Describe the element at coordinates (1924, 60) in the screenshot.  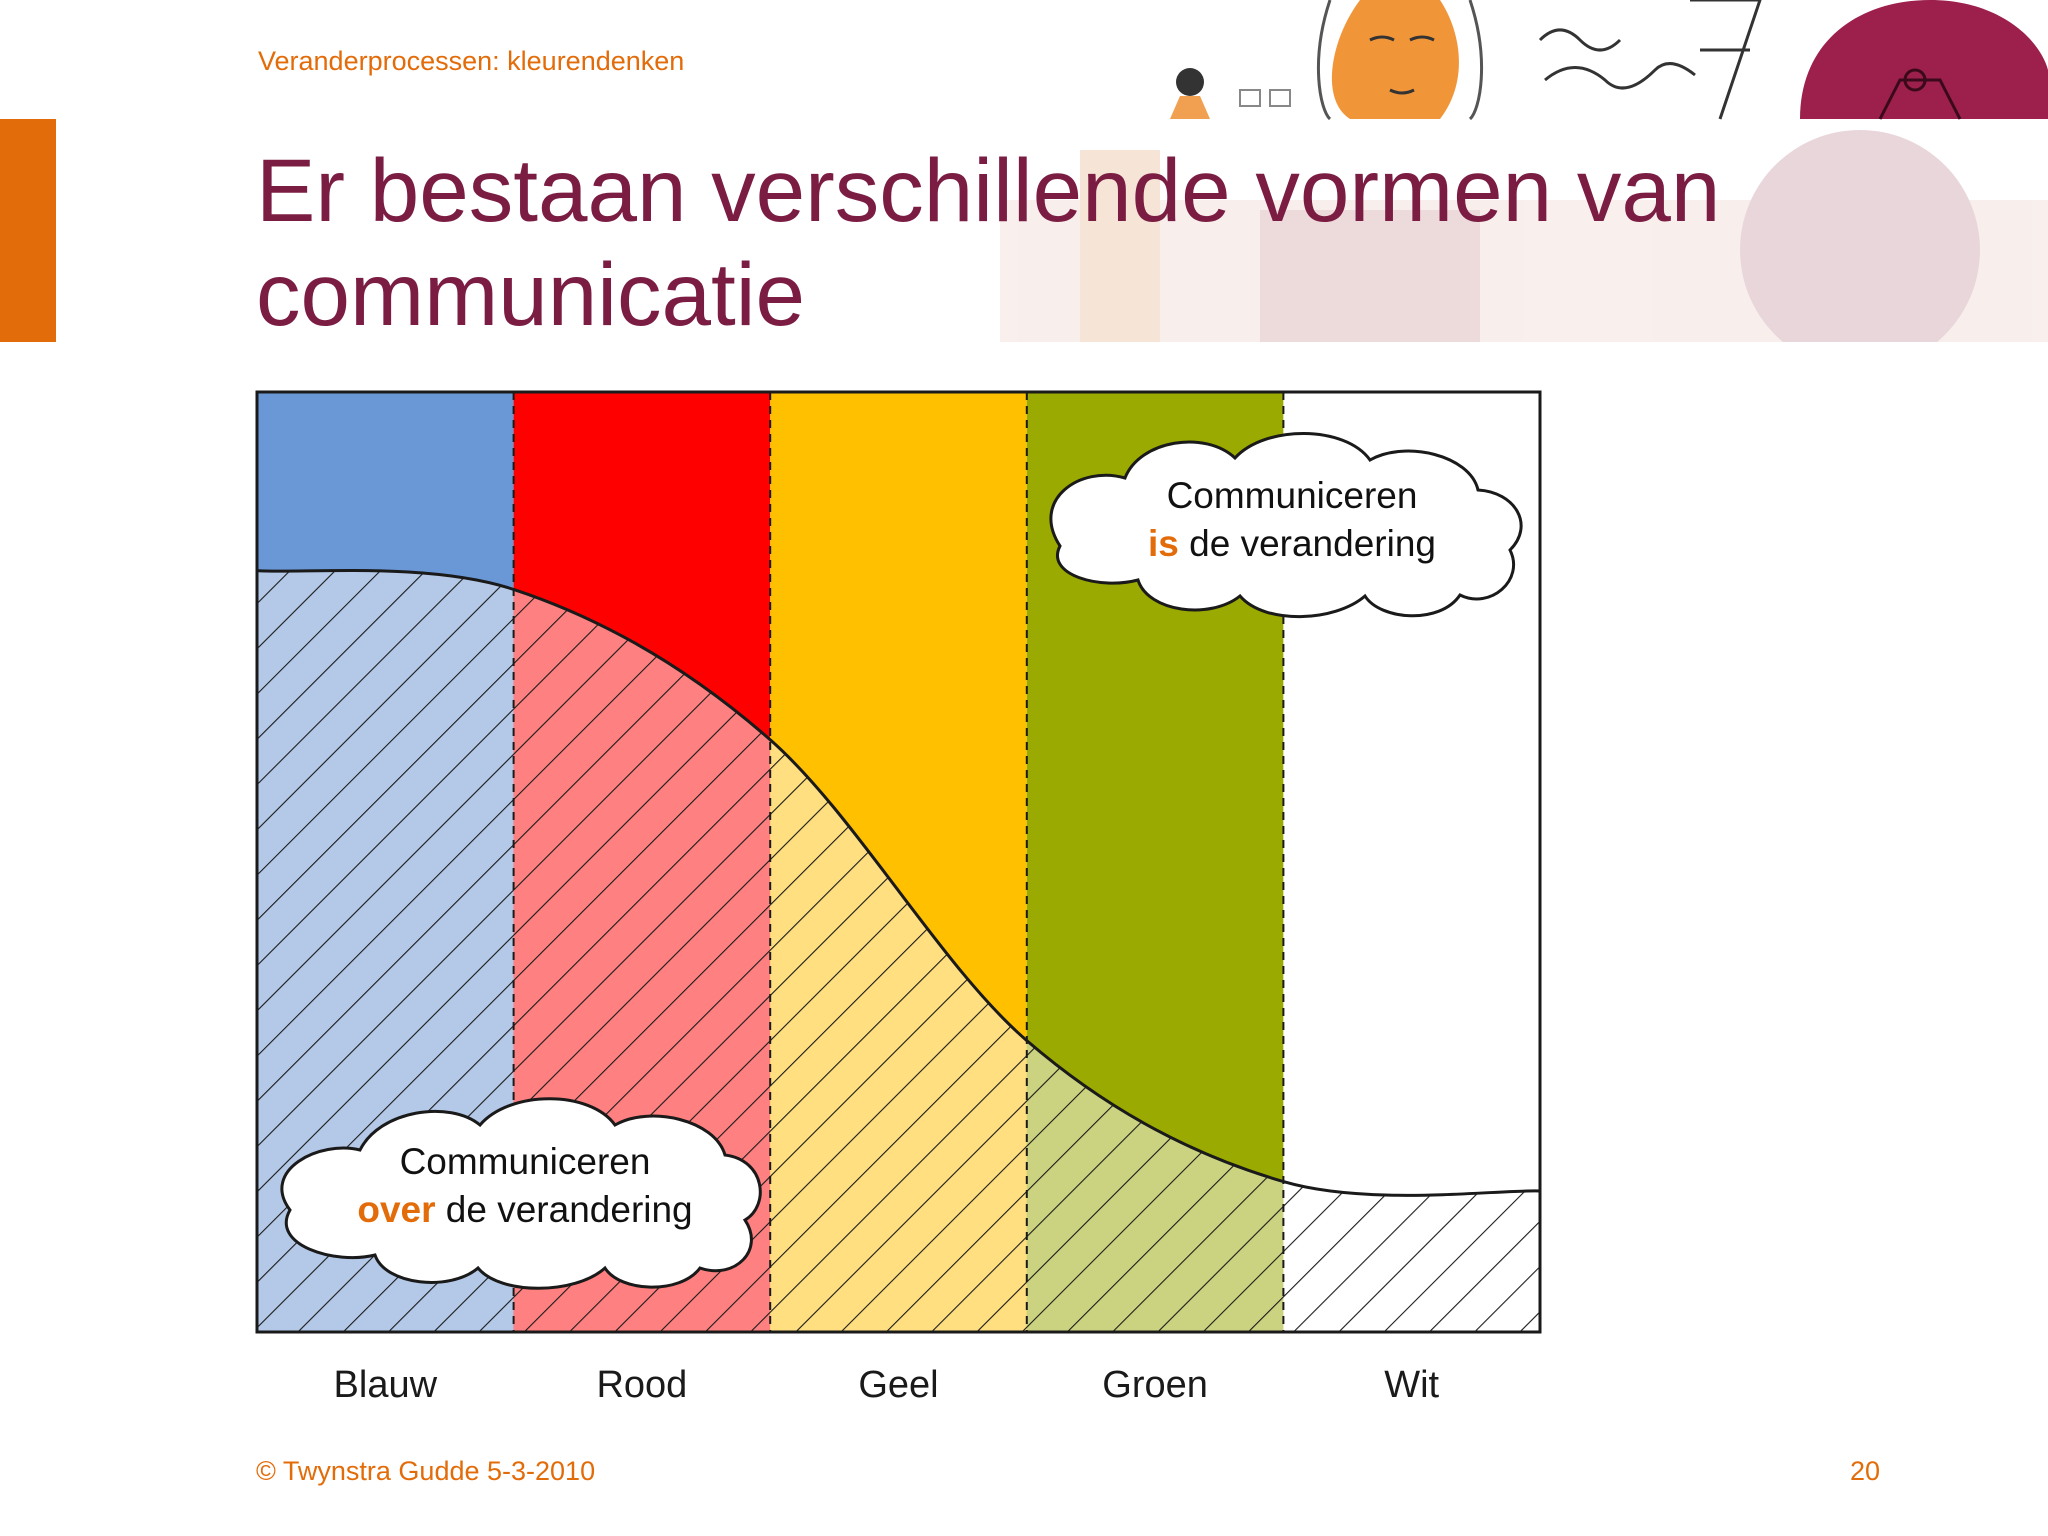
I see `red-dome` at that location.